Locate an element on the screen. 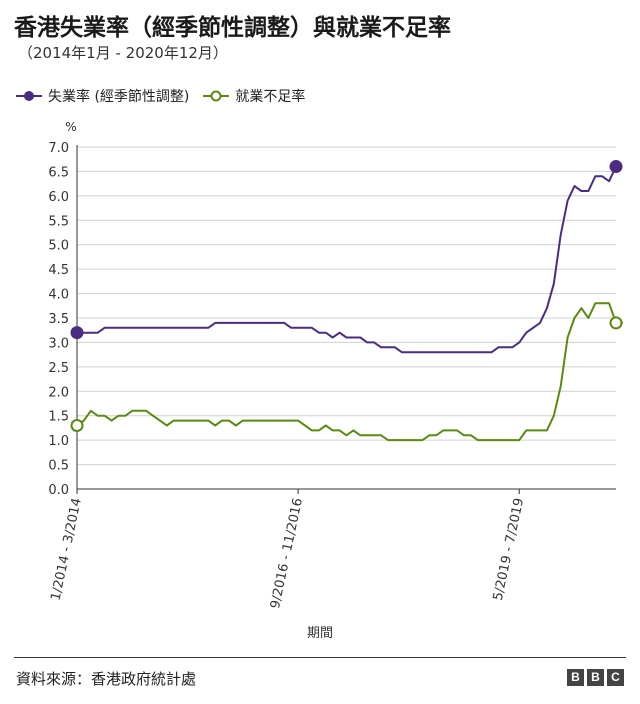 The image size is (640, 704). y-tick-label: 3.5 is located at coordinates (58, 319).